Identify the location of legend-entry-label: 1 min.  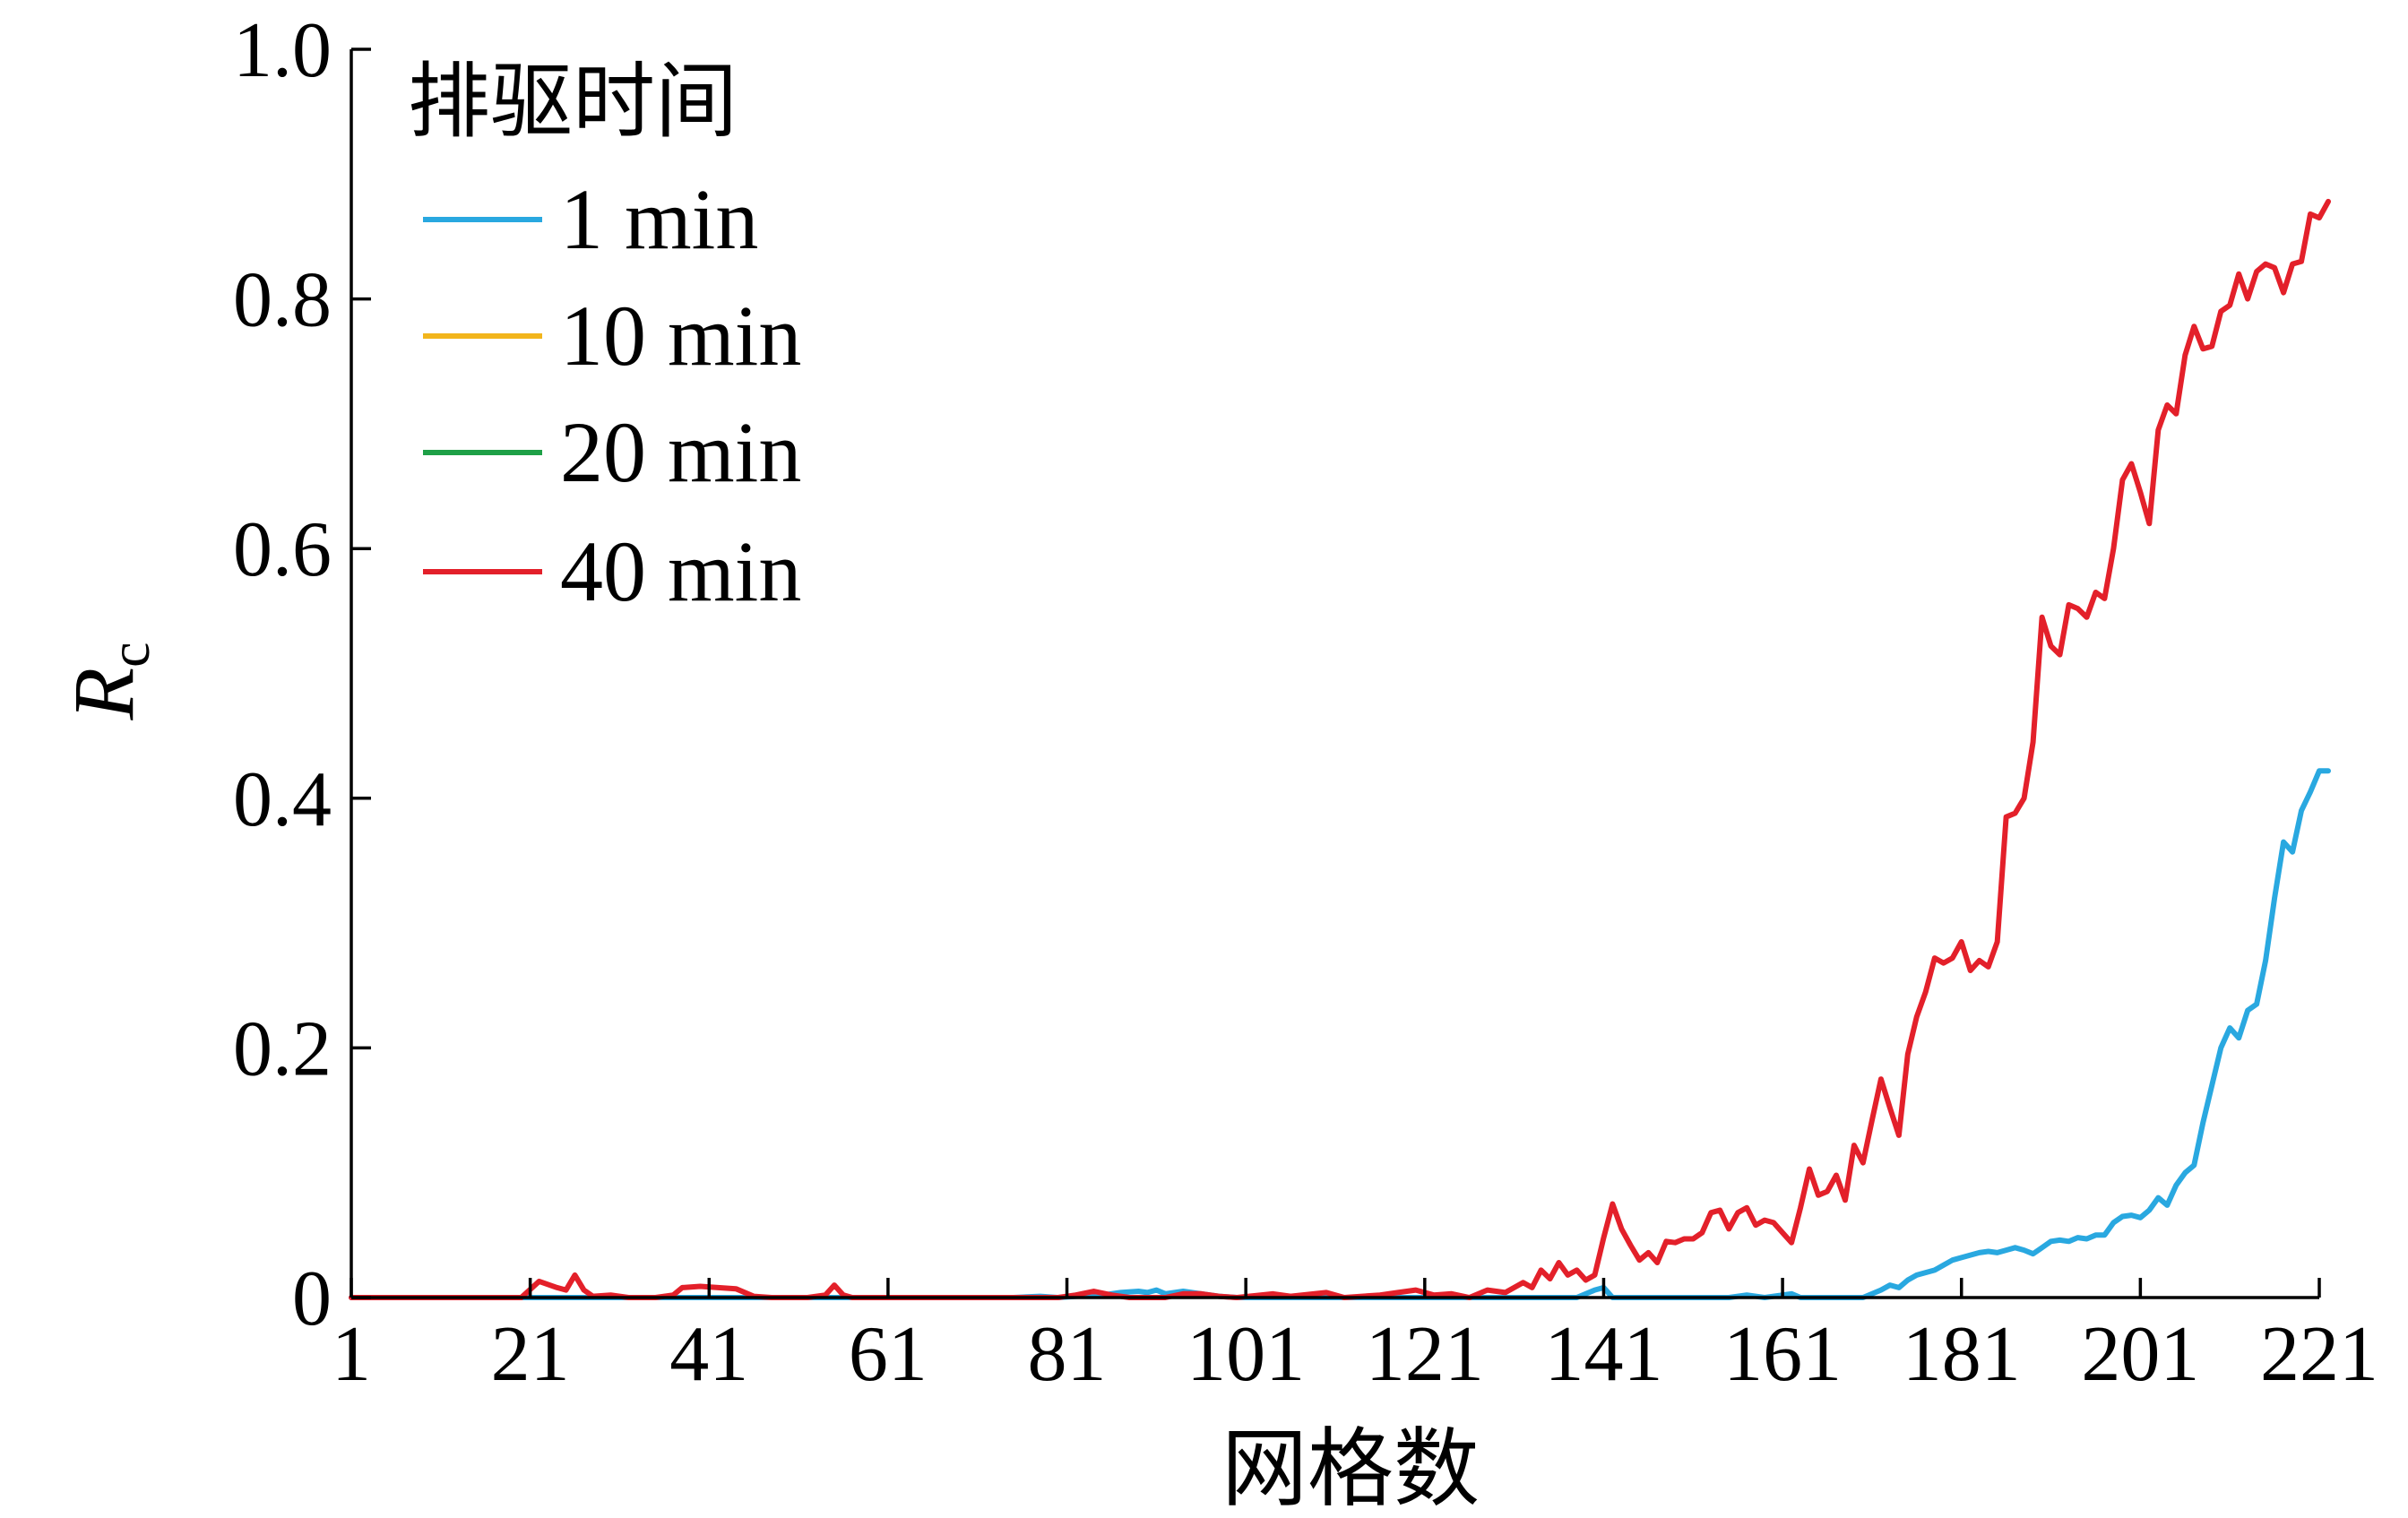
(659, 219).